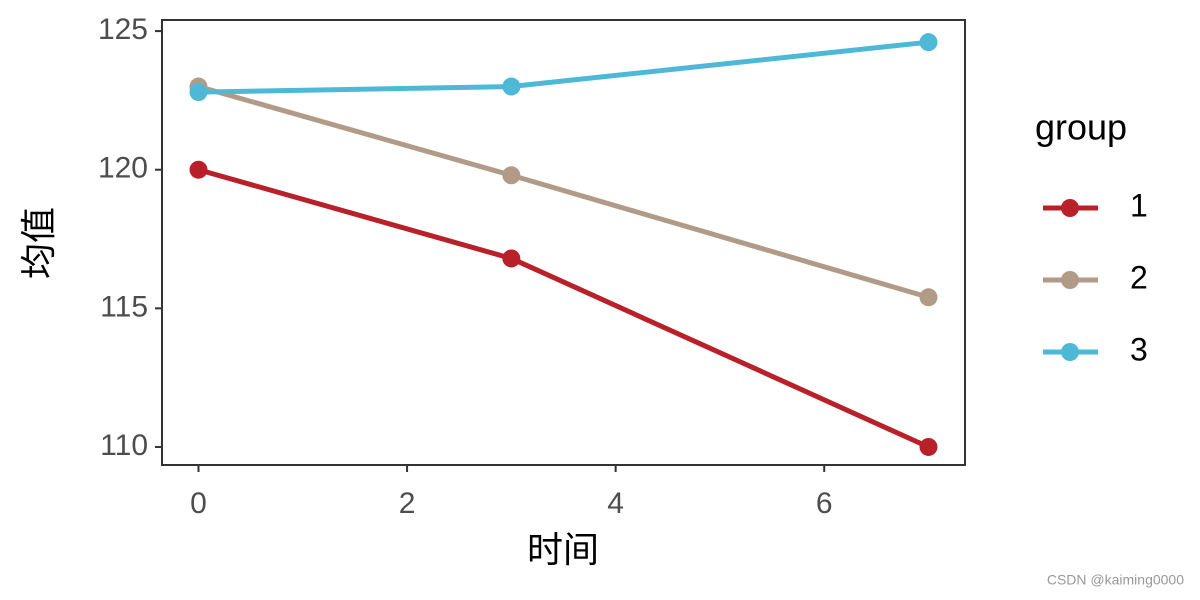  I want to click on series-line, so click(563, 67).